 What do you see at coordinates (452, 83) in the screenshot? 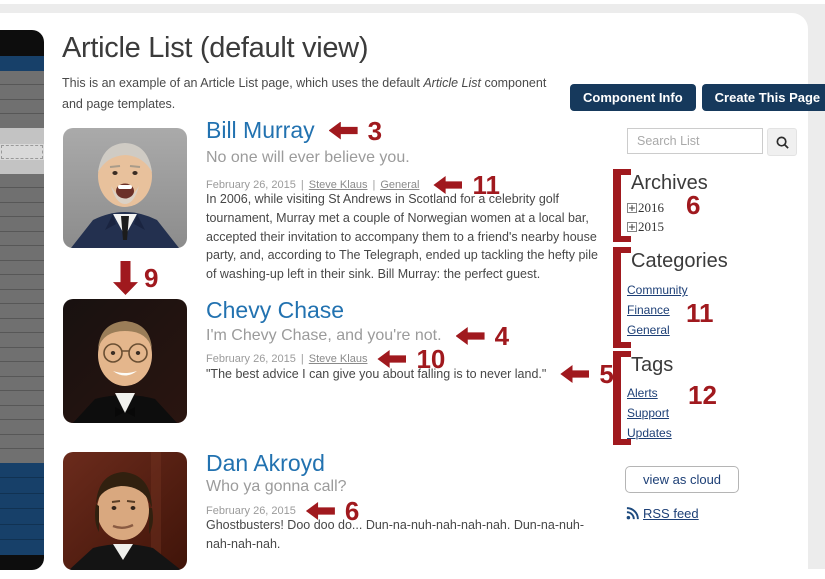
I see `intro-italic: Article List` at bounding box center [452, 83].